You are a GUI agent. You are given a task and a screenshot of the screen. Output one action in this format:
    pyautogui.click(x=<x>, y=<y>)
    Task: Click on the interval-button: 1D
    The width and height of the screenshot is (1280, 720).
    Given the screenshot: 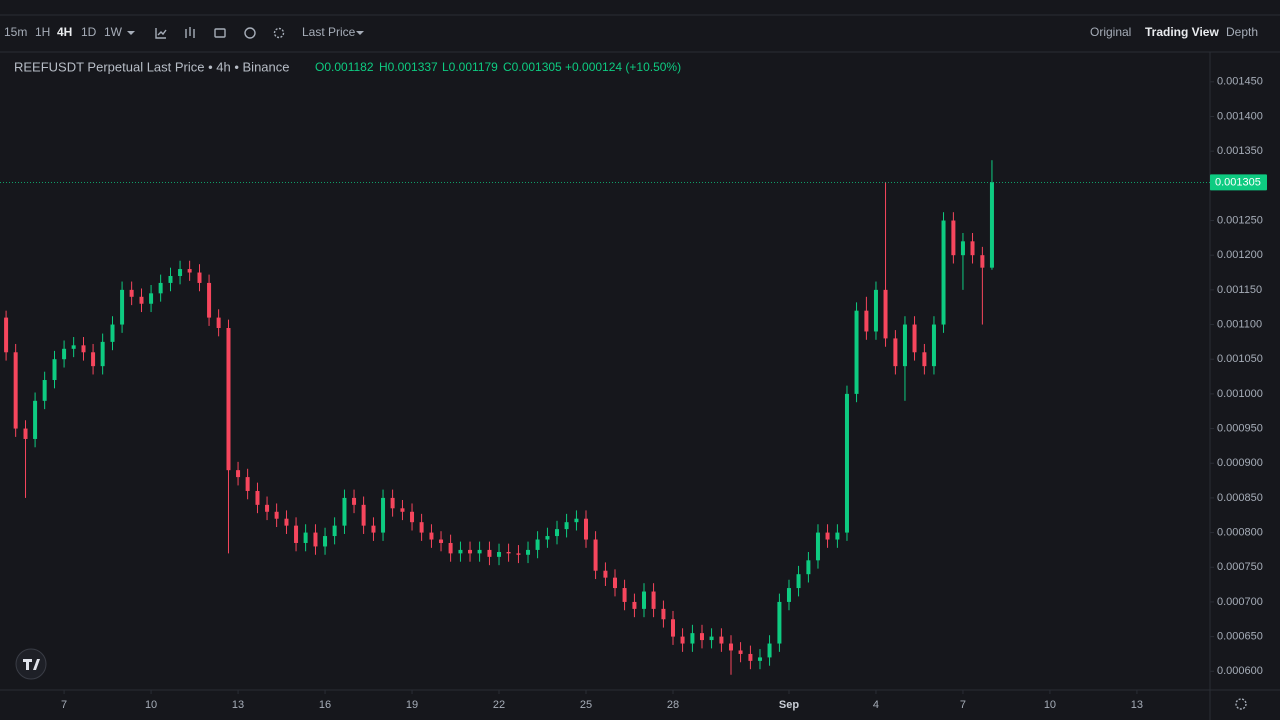 What is the action you would take?
    pyautogui.click(x=89, y=32)
    